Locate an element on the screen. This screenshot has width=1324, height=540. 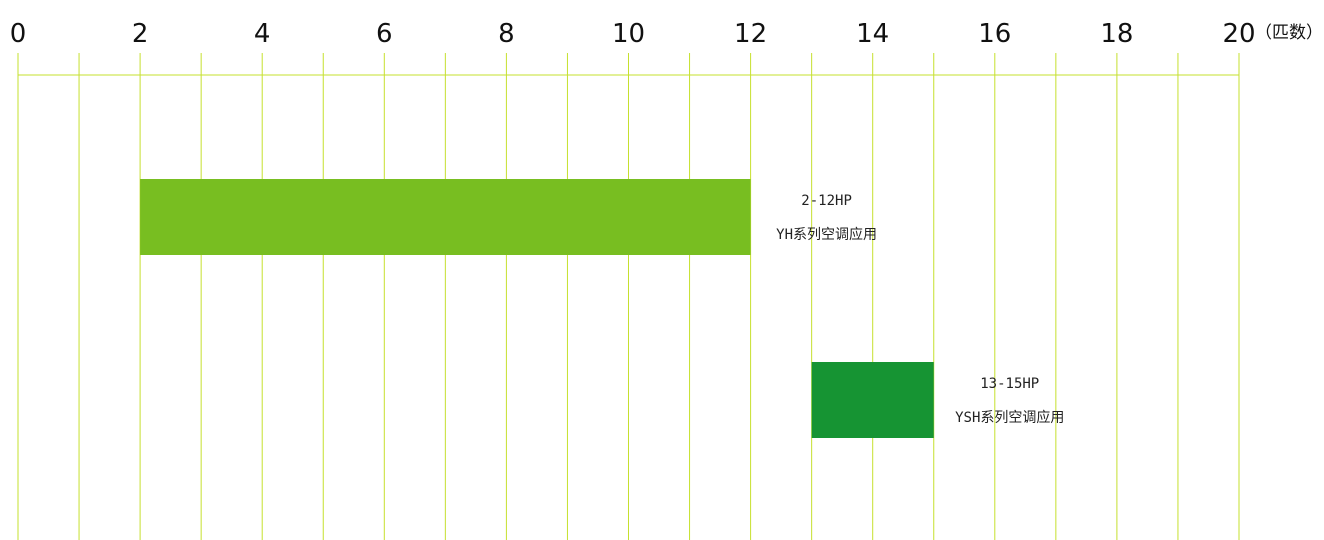
x-tick-label: 16 is located at coordinates (994, 34).